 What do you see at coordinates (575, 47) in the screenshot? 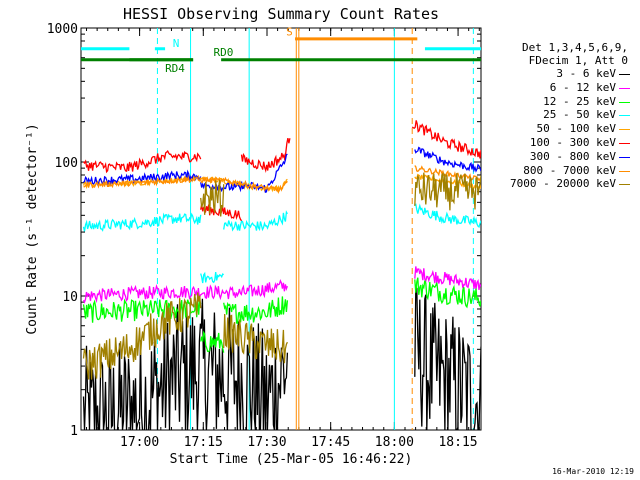
I see `legend-header-line: Det 1,3,4,5,6,9,` at bounding box center [575, 47].